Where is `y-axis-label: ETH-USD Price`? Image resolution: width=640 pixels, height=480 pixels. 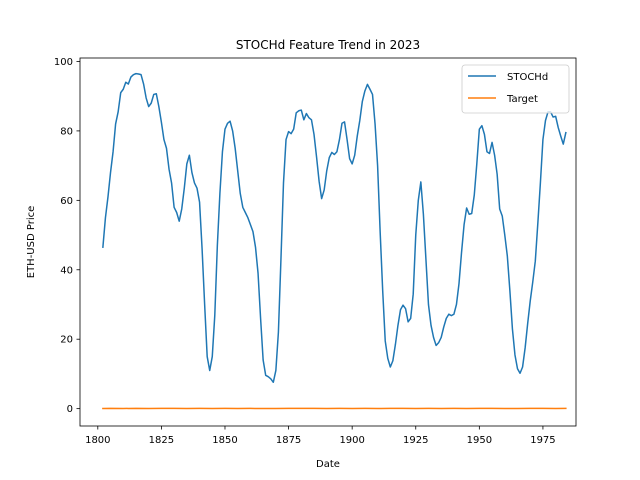
y-axis-label: ETH-USD Price is located at coordinates (31, 242).